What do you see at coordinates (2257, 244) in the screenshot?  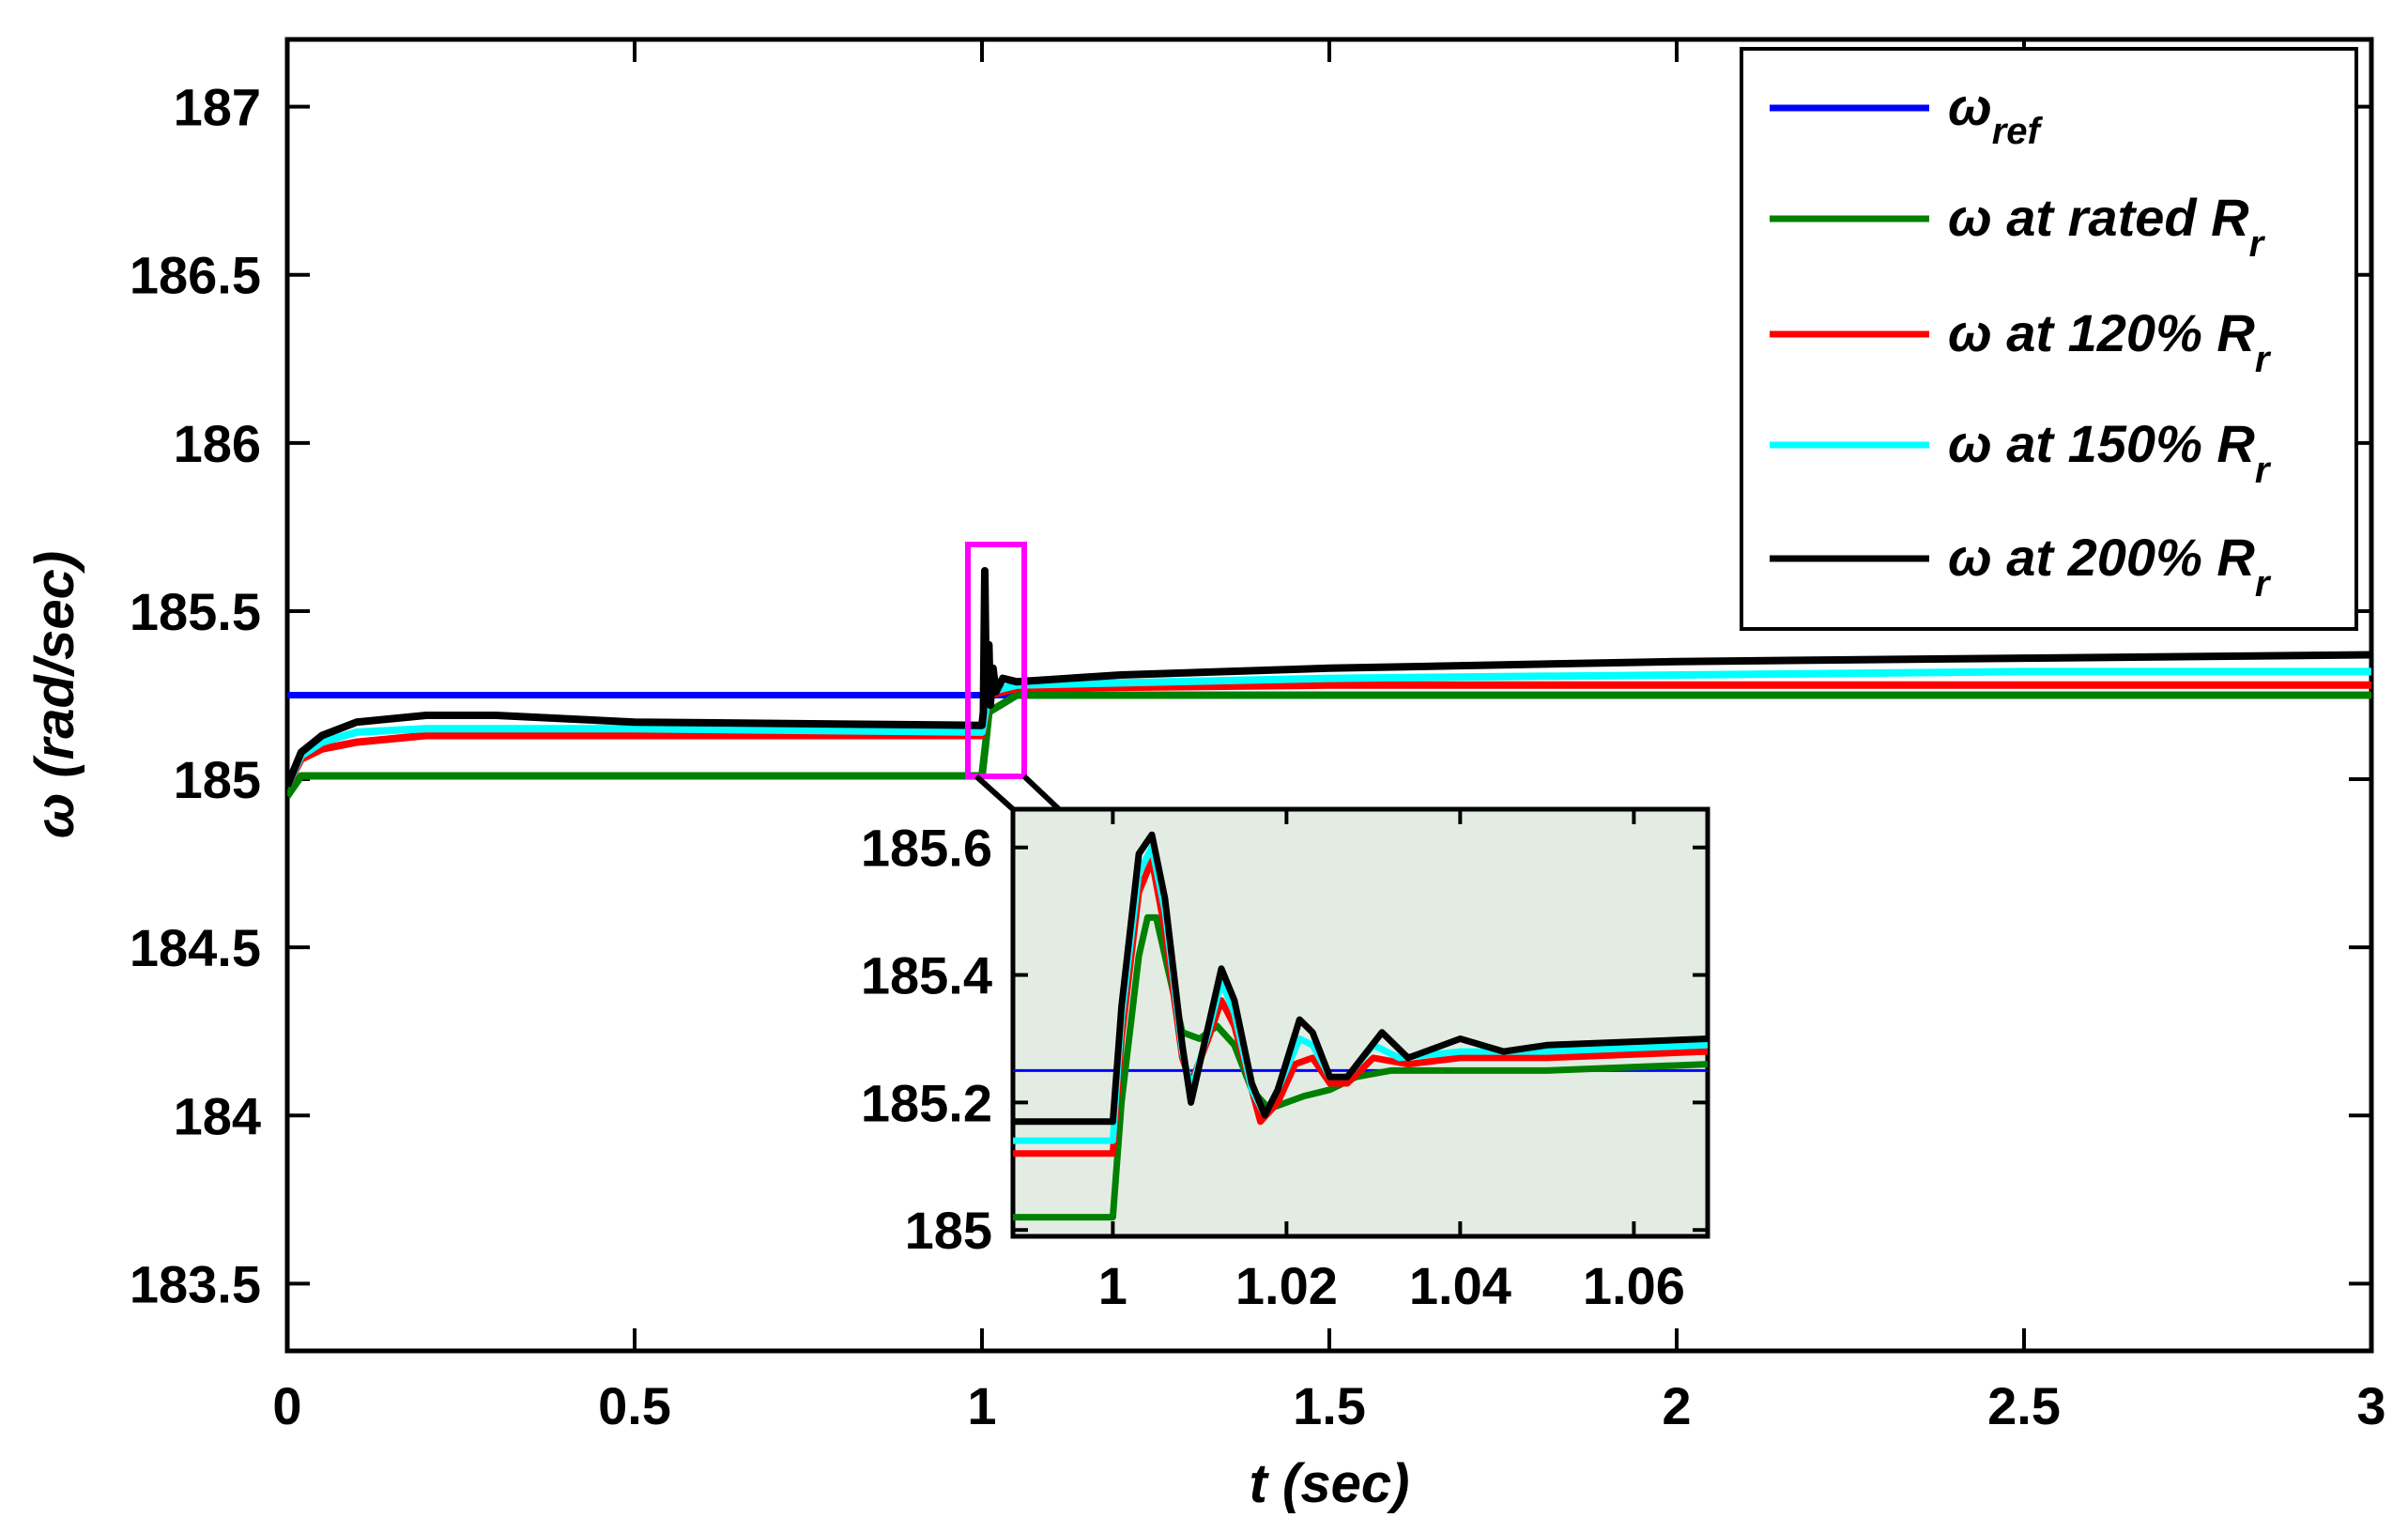 I see `legend-label-rated-sub: r` at bounding box center [2257, 244].